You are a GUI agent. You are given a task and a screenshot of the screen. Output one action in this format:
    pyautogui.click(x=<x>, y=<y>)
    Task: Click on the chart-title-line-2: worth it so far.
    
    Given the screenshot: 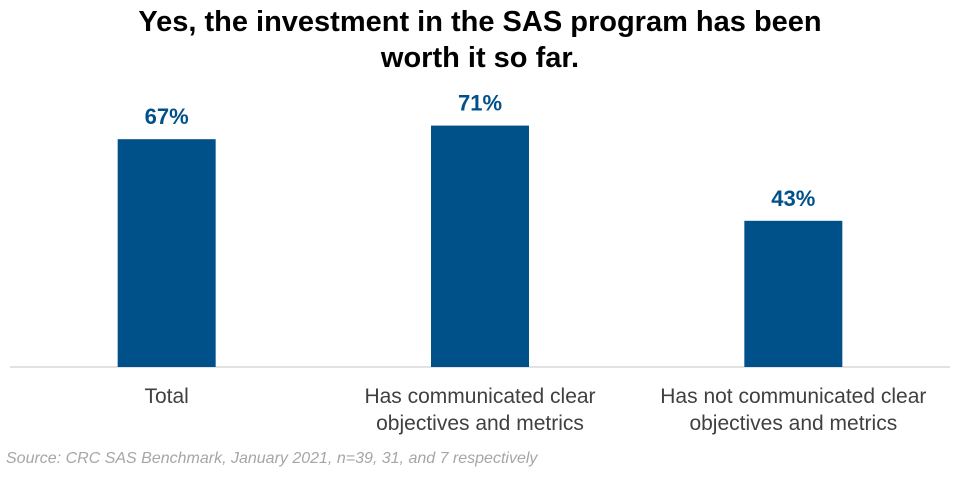 What is the action you would take?
    pyautogui.click(x=480, y=58)
    